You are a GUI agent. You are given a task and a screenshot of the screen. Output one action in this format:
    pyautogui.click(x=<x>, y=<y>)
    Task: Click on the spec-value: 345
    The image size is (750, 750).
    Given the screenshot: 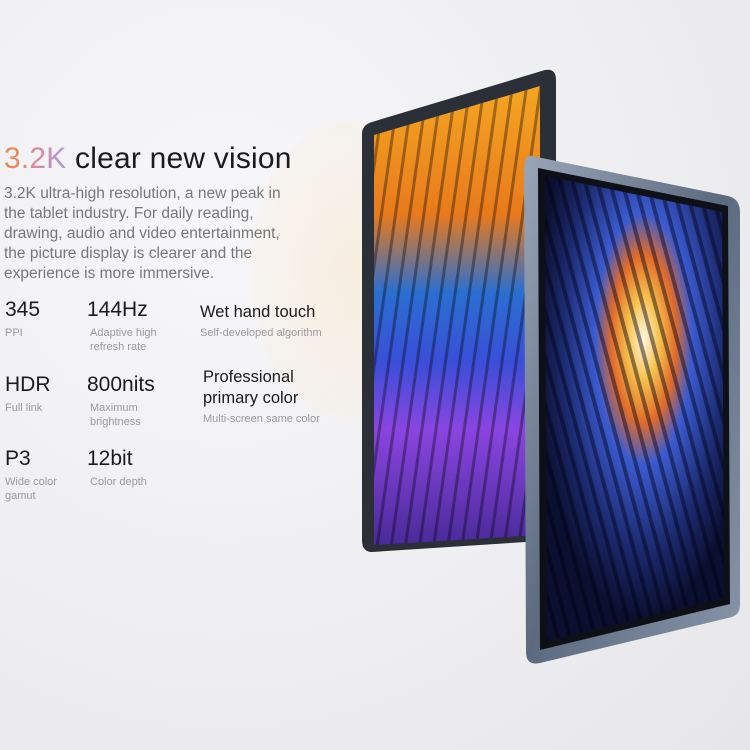 What is the action you would take?
    pyautogui.click(x=23, y=309)
    